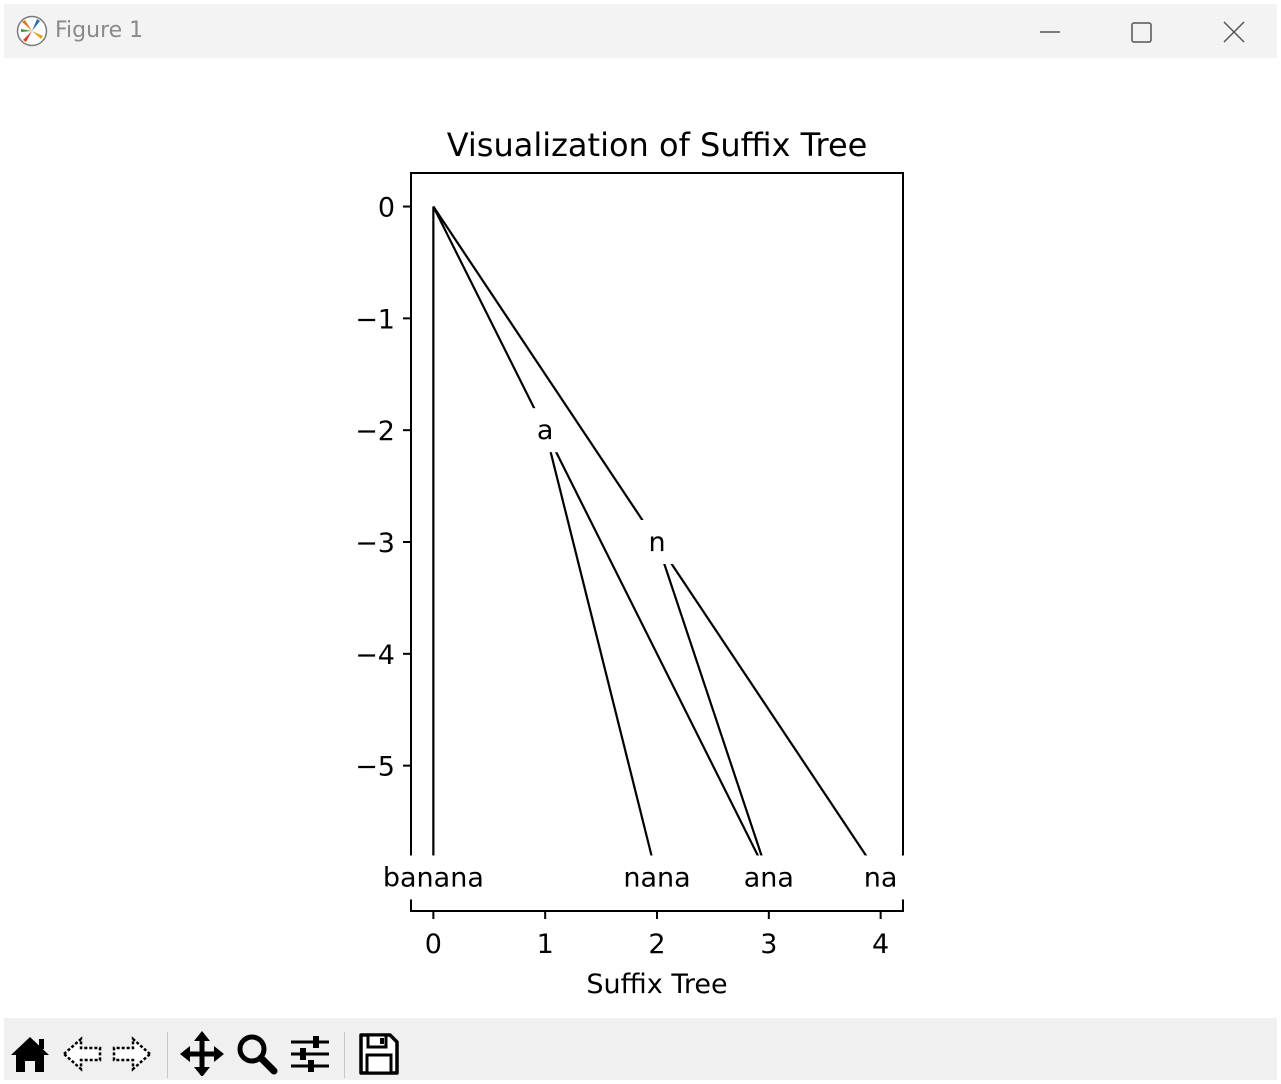 This screenshot has width=1281, height=1084. What do you see at coordinates (375, 767) in the screenshot?
I see `y-tick-label--5: −5` at bounding box center [375, 767].